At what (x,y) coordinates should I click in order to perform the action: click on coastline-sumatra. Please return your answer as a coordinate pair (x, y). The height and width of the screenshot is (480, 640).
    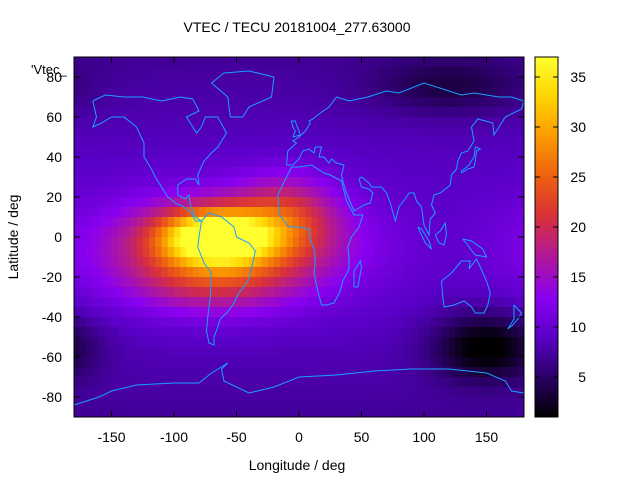
    Looking at the image, I should click on (424, 238).